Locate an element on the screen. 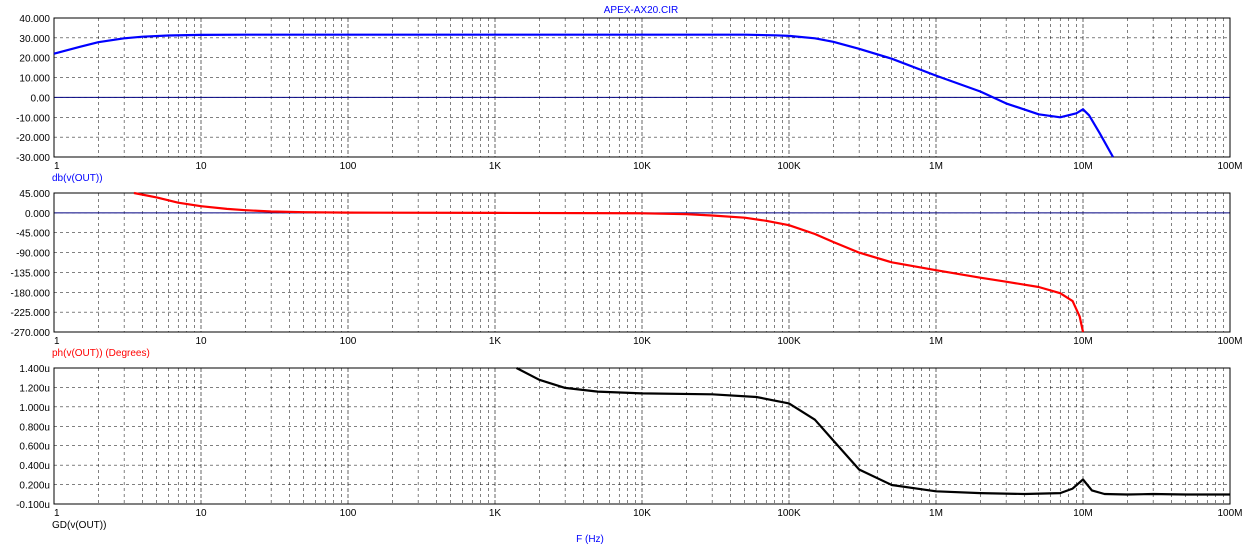 The image size is (1257, 550). y-tick-label: -0.100u is located at coordinates (33, 505).